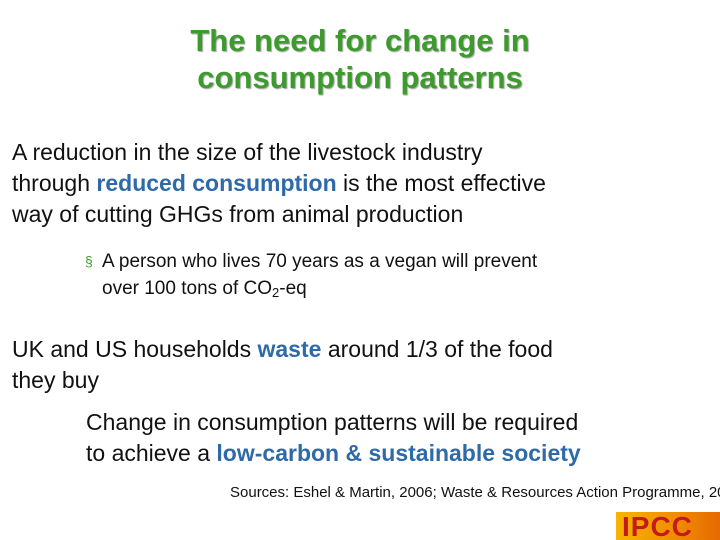 This screenshot has height=540, width=720. I want to click on highlight-low-carbon: low-carbon & sustainable society, so click(398, 453).